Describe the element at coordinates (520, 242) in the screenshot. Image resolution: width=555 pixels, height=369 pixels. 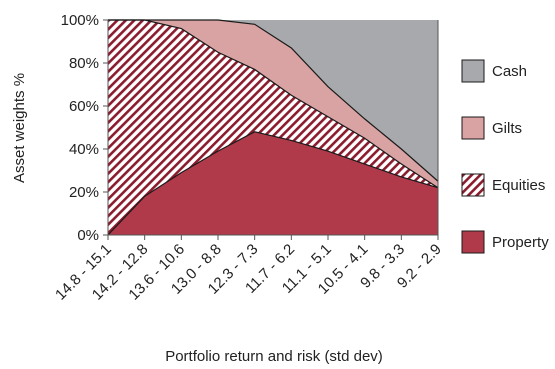
I see `legend-label-property: Property` at that location.